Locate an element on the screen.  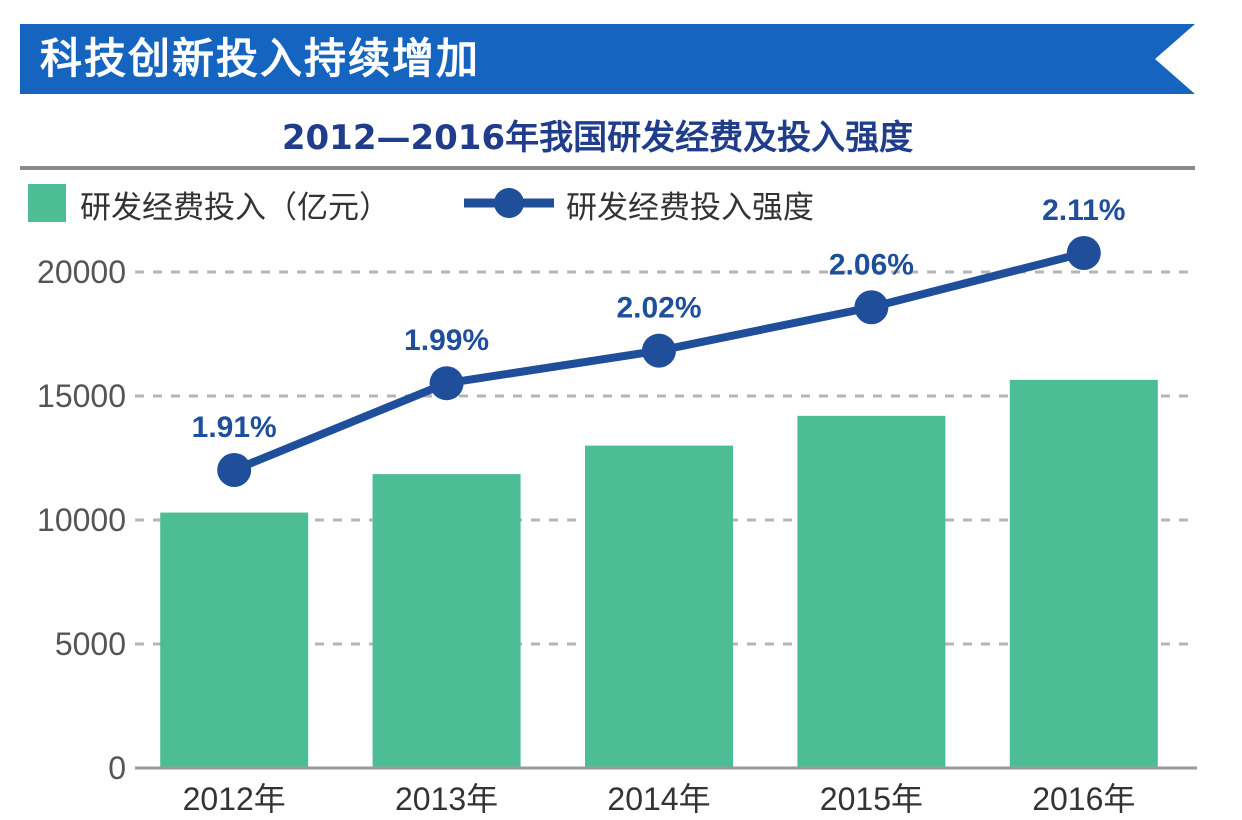
legend-bar-swatch is located at coordinates (47, 203).